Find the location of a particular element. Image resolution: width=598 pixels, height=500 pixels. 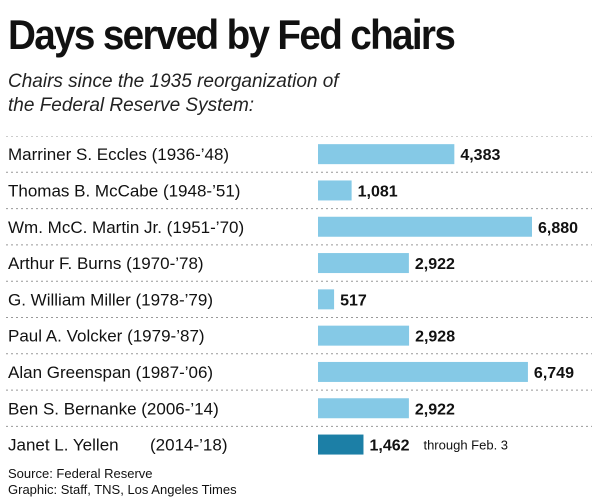

category-label: Ben S. Bernanke (2006-’14) is located at coordinates (113, 408).